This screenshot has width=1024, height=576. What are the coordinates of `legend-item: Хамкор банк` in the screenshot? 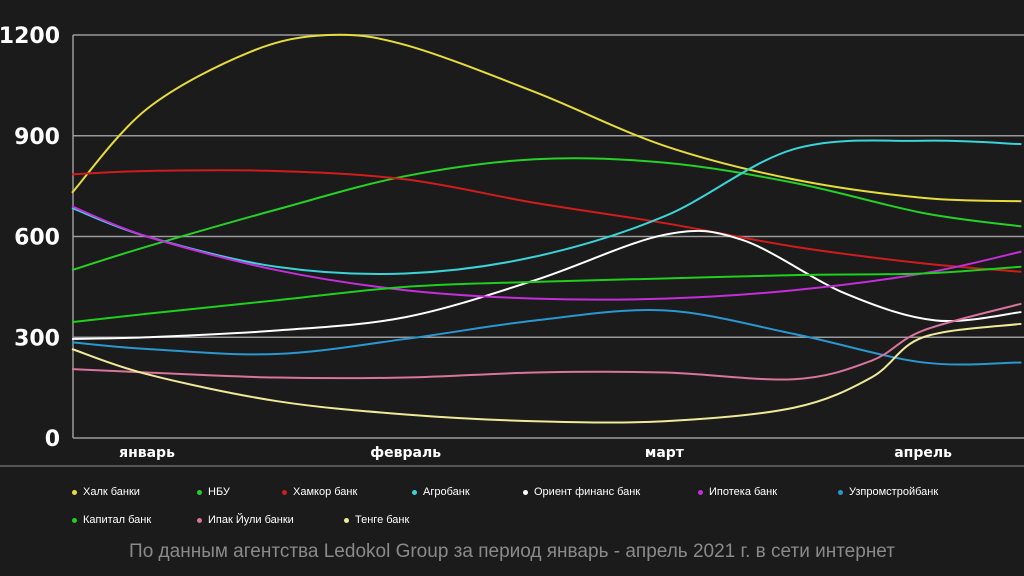 It's located at (319, 492).